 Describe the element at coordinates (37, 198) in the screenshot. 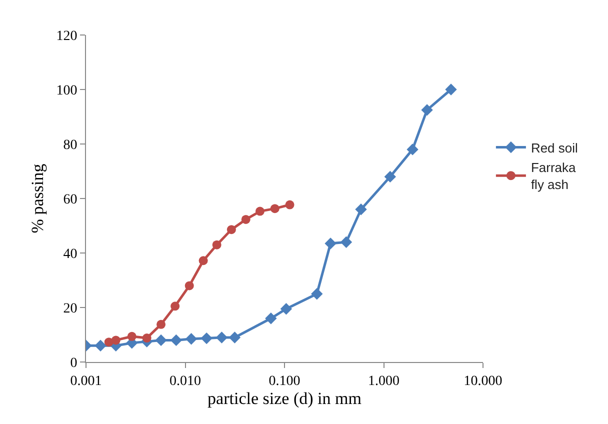

I see `y-axis-title: % passing` at that location.